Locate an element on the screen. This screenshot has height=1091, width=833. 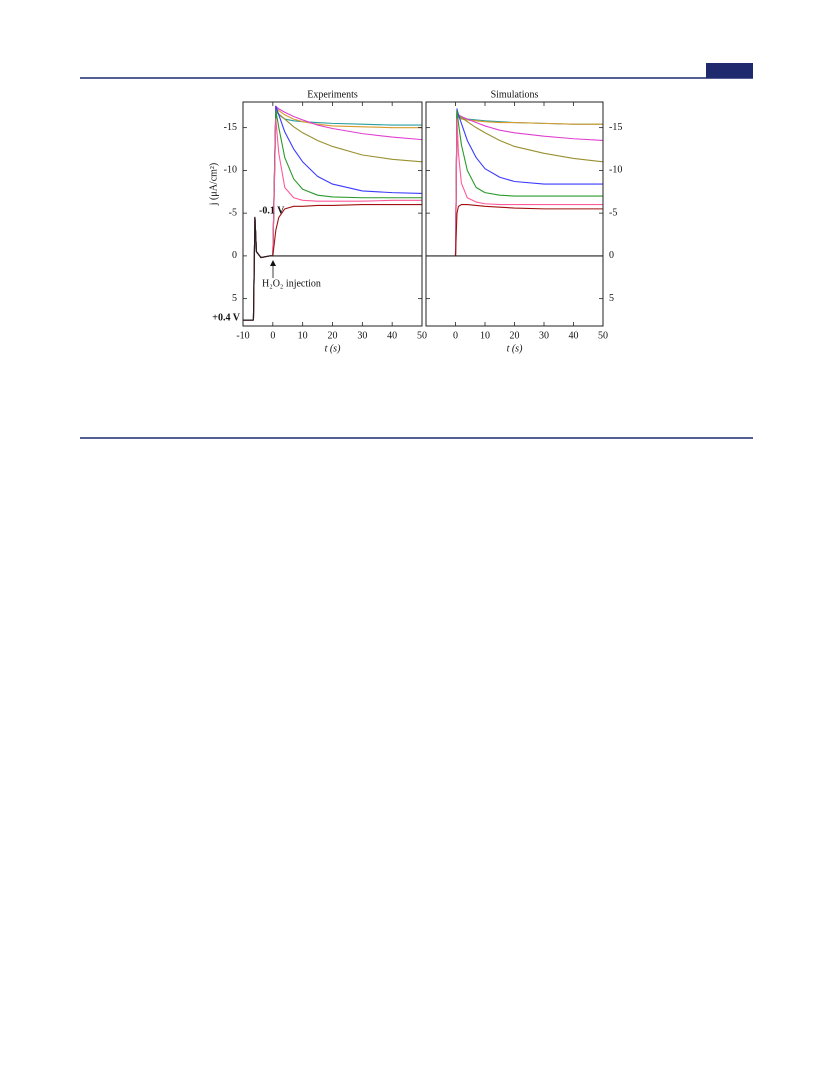
annotation: H₂O₂ injection is located at coordinates (291, 283).